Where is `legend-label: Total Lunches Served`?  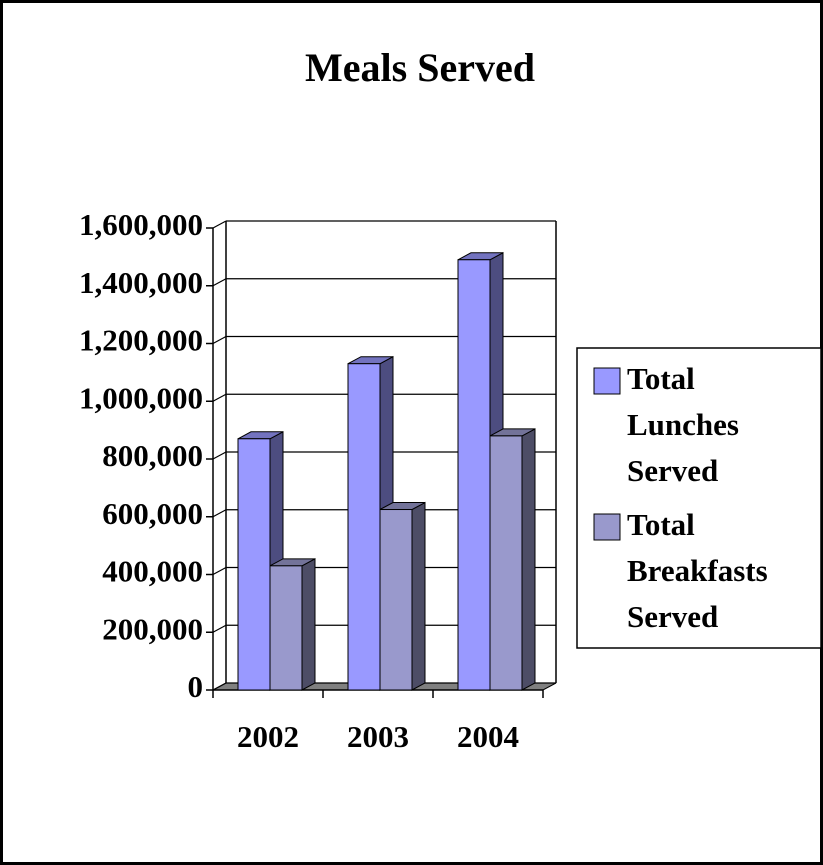
legend-label: Total Lunches Served is located at coordinates (687, 424).